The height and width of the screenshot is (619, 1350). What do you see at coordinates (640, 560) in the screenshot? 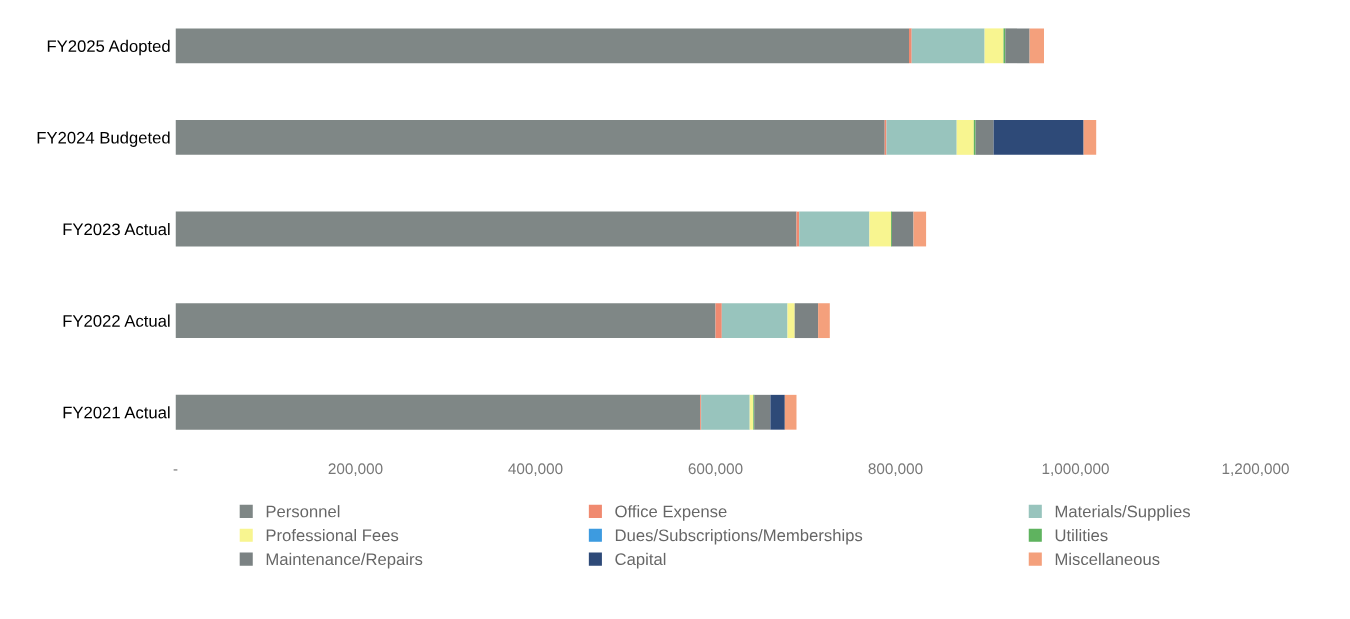
I see `legend-label: Capital` at bounding box center [640, 560].